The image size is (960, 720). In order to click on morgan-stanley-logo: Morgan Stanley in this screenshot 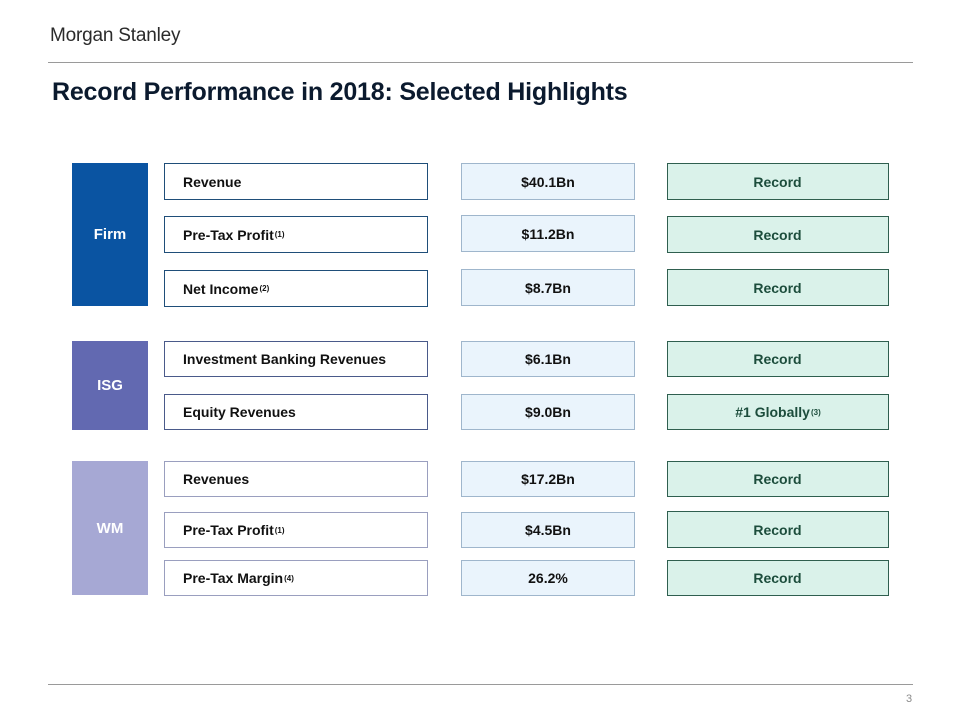, I will do `click(115, 35)`.